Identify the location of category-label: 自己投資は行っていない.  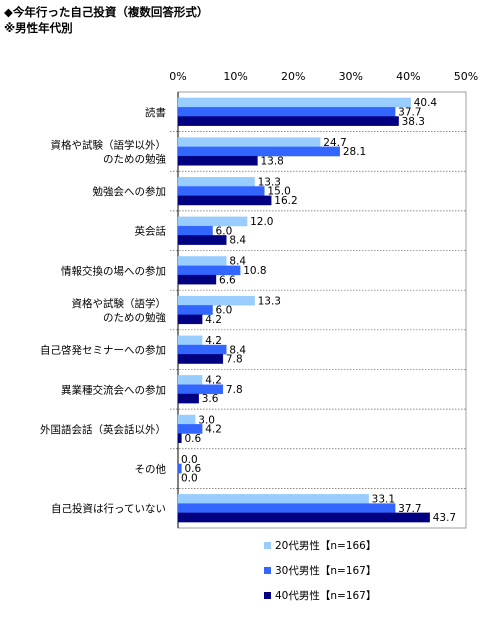
(108, 508).